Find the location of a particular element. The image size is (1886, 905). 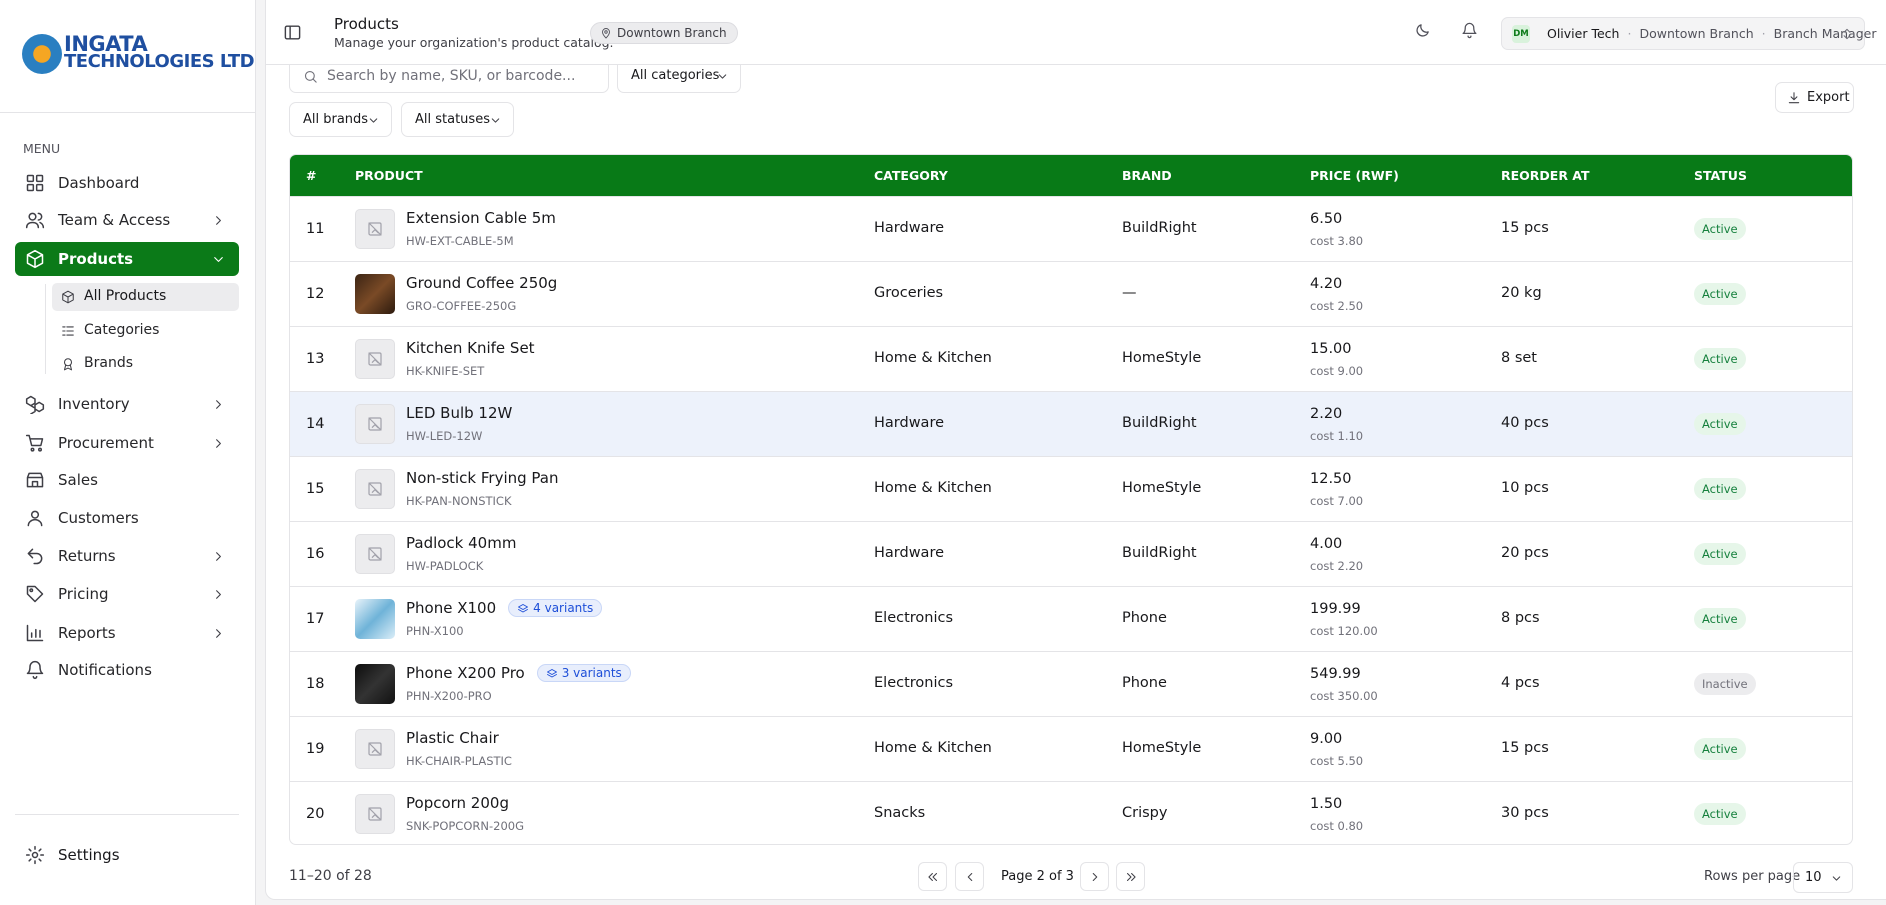

export-button: Export is located at coordinates (1814, 97).